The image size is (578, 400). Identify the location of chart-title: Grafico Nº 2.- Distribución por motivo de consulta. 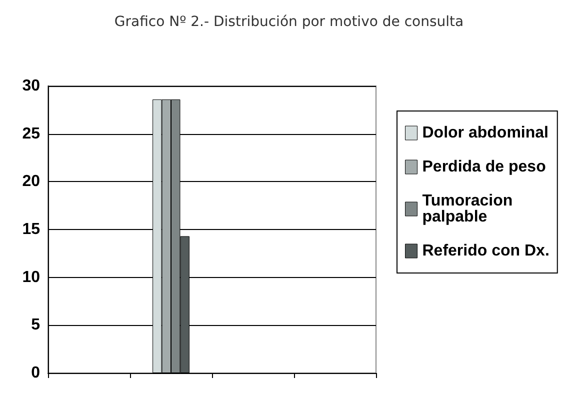
(289, 22).